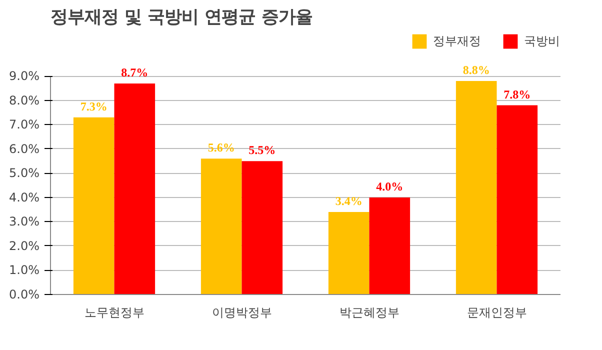  I want to click on chart-title: 정부재정 및 국방비 연평균 증가율, so click(181, 18).